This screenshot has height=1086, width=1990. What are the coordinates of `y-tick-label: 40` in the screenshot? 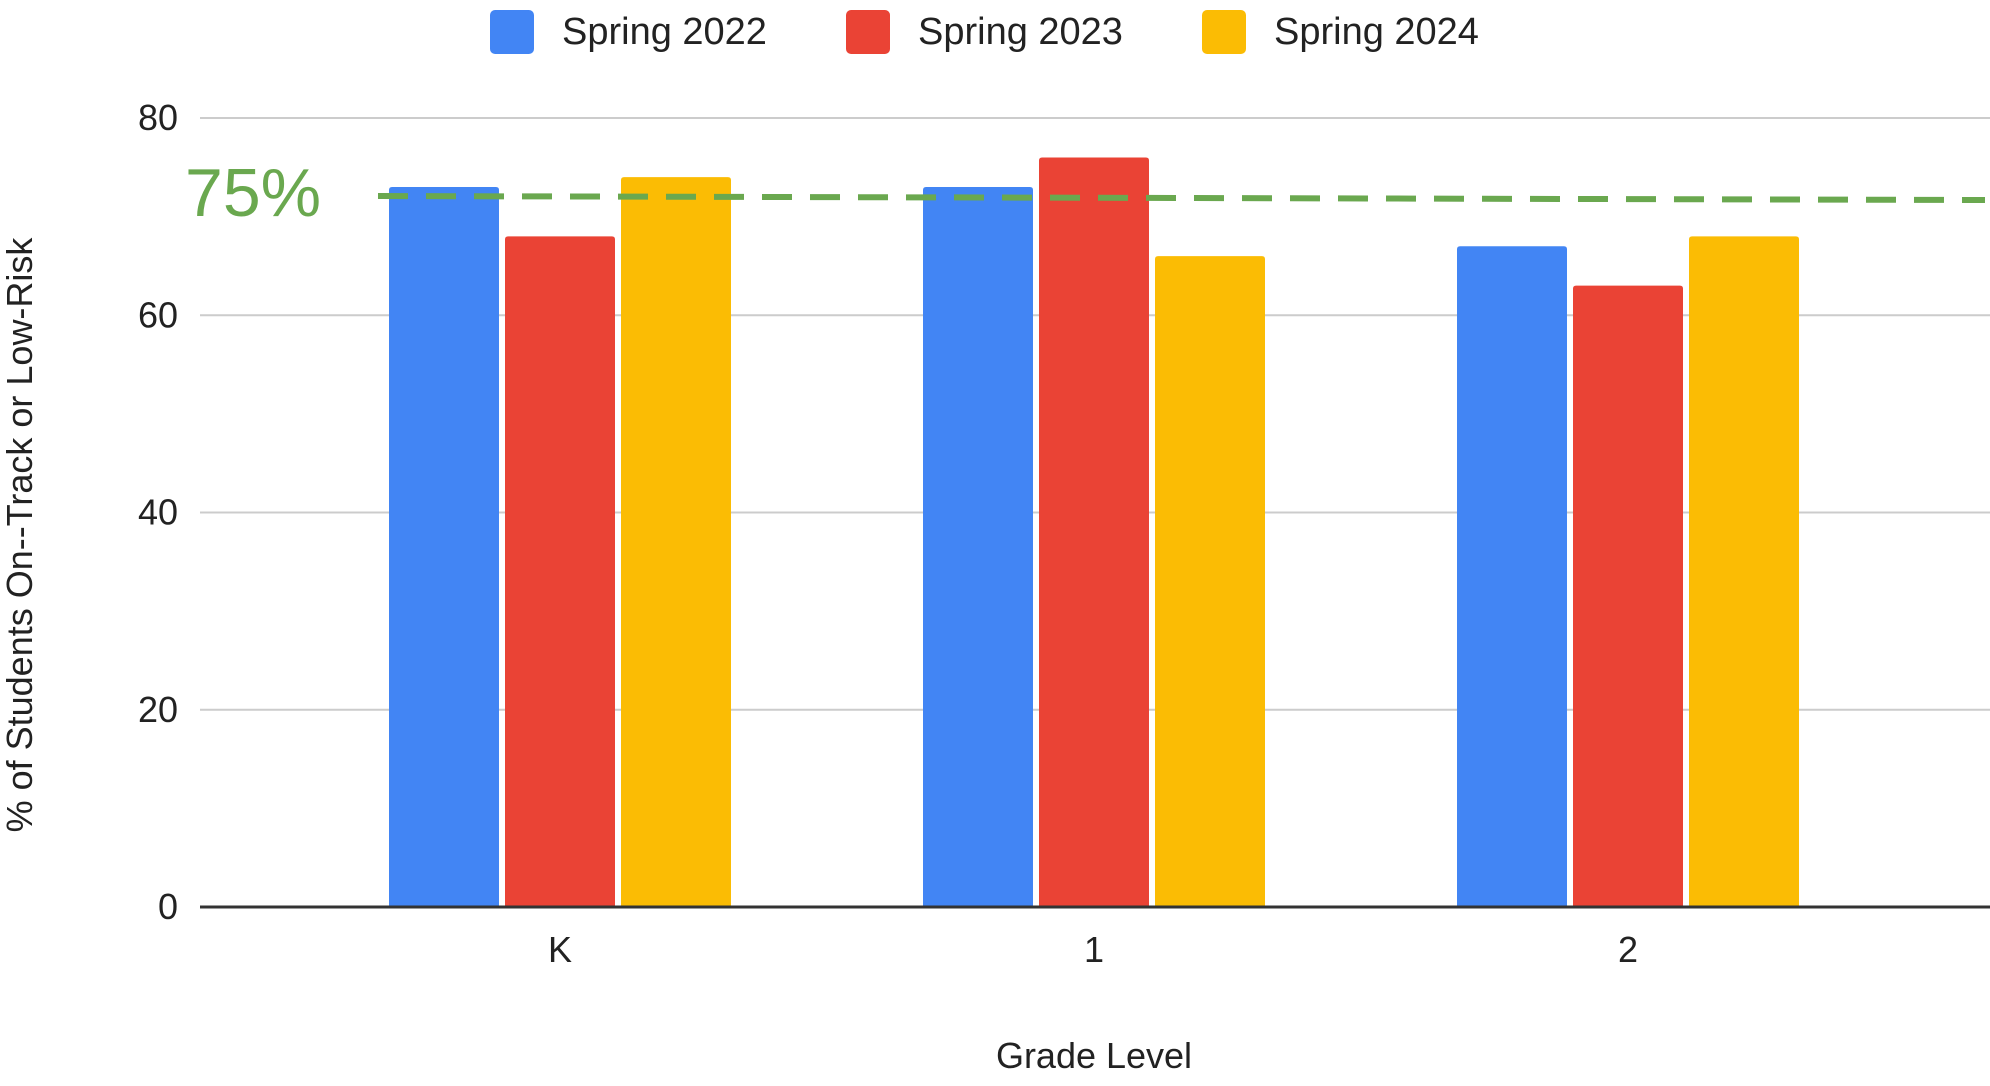 It's located at (158, 512).